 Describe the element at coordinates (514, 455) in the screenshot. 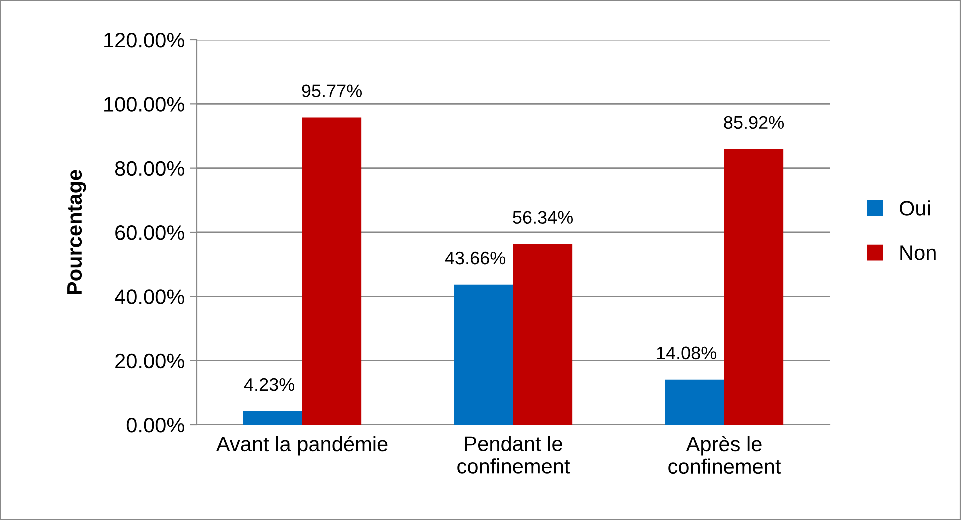

I see `x-tick-label: Pendant le confinement` at that location.